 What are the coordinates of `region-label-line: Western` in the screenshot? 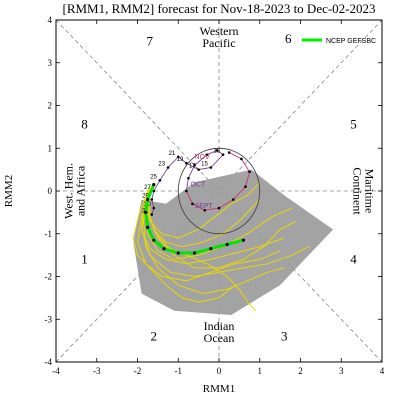 It's located at (218, 31).